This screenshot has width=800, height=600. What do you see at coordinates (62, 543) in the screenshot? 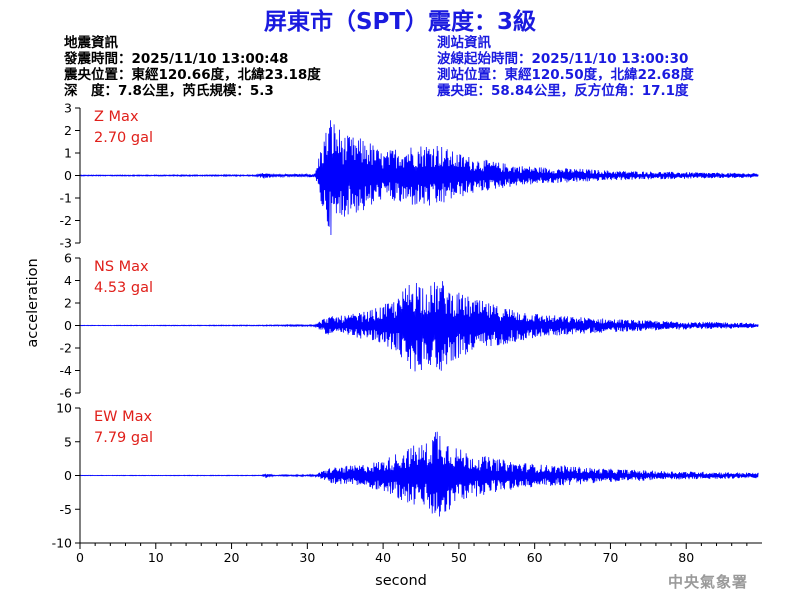
I see `y-tick-label: -10` at bounding box center [62, 543].